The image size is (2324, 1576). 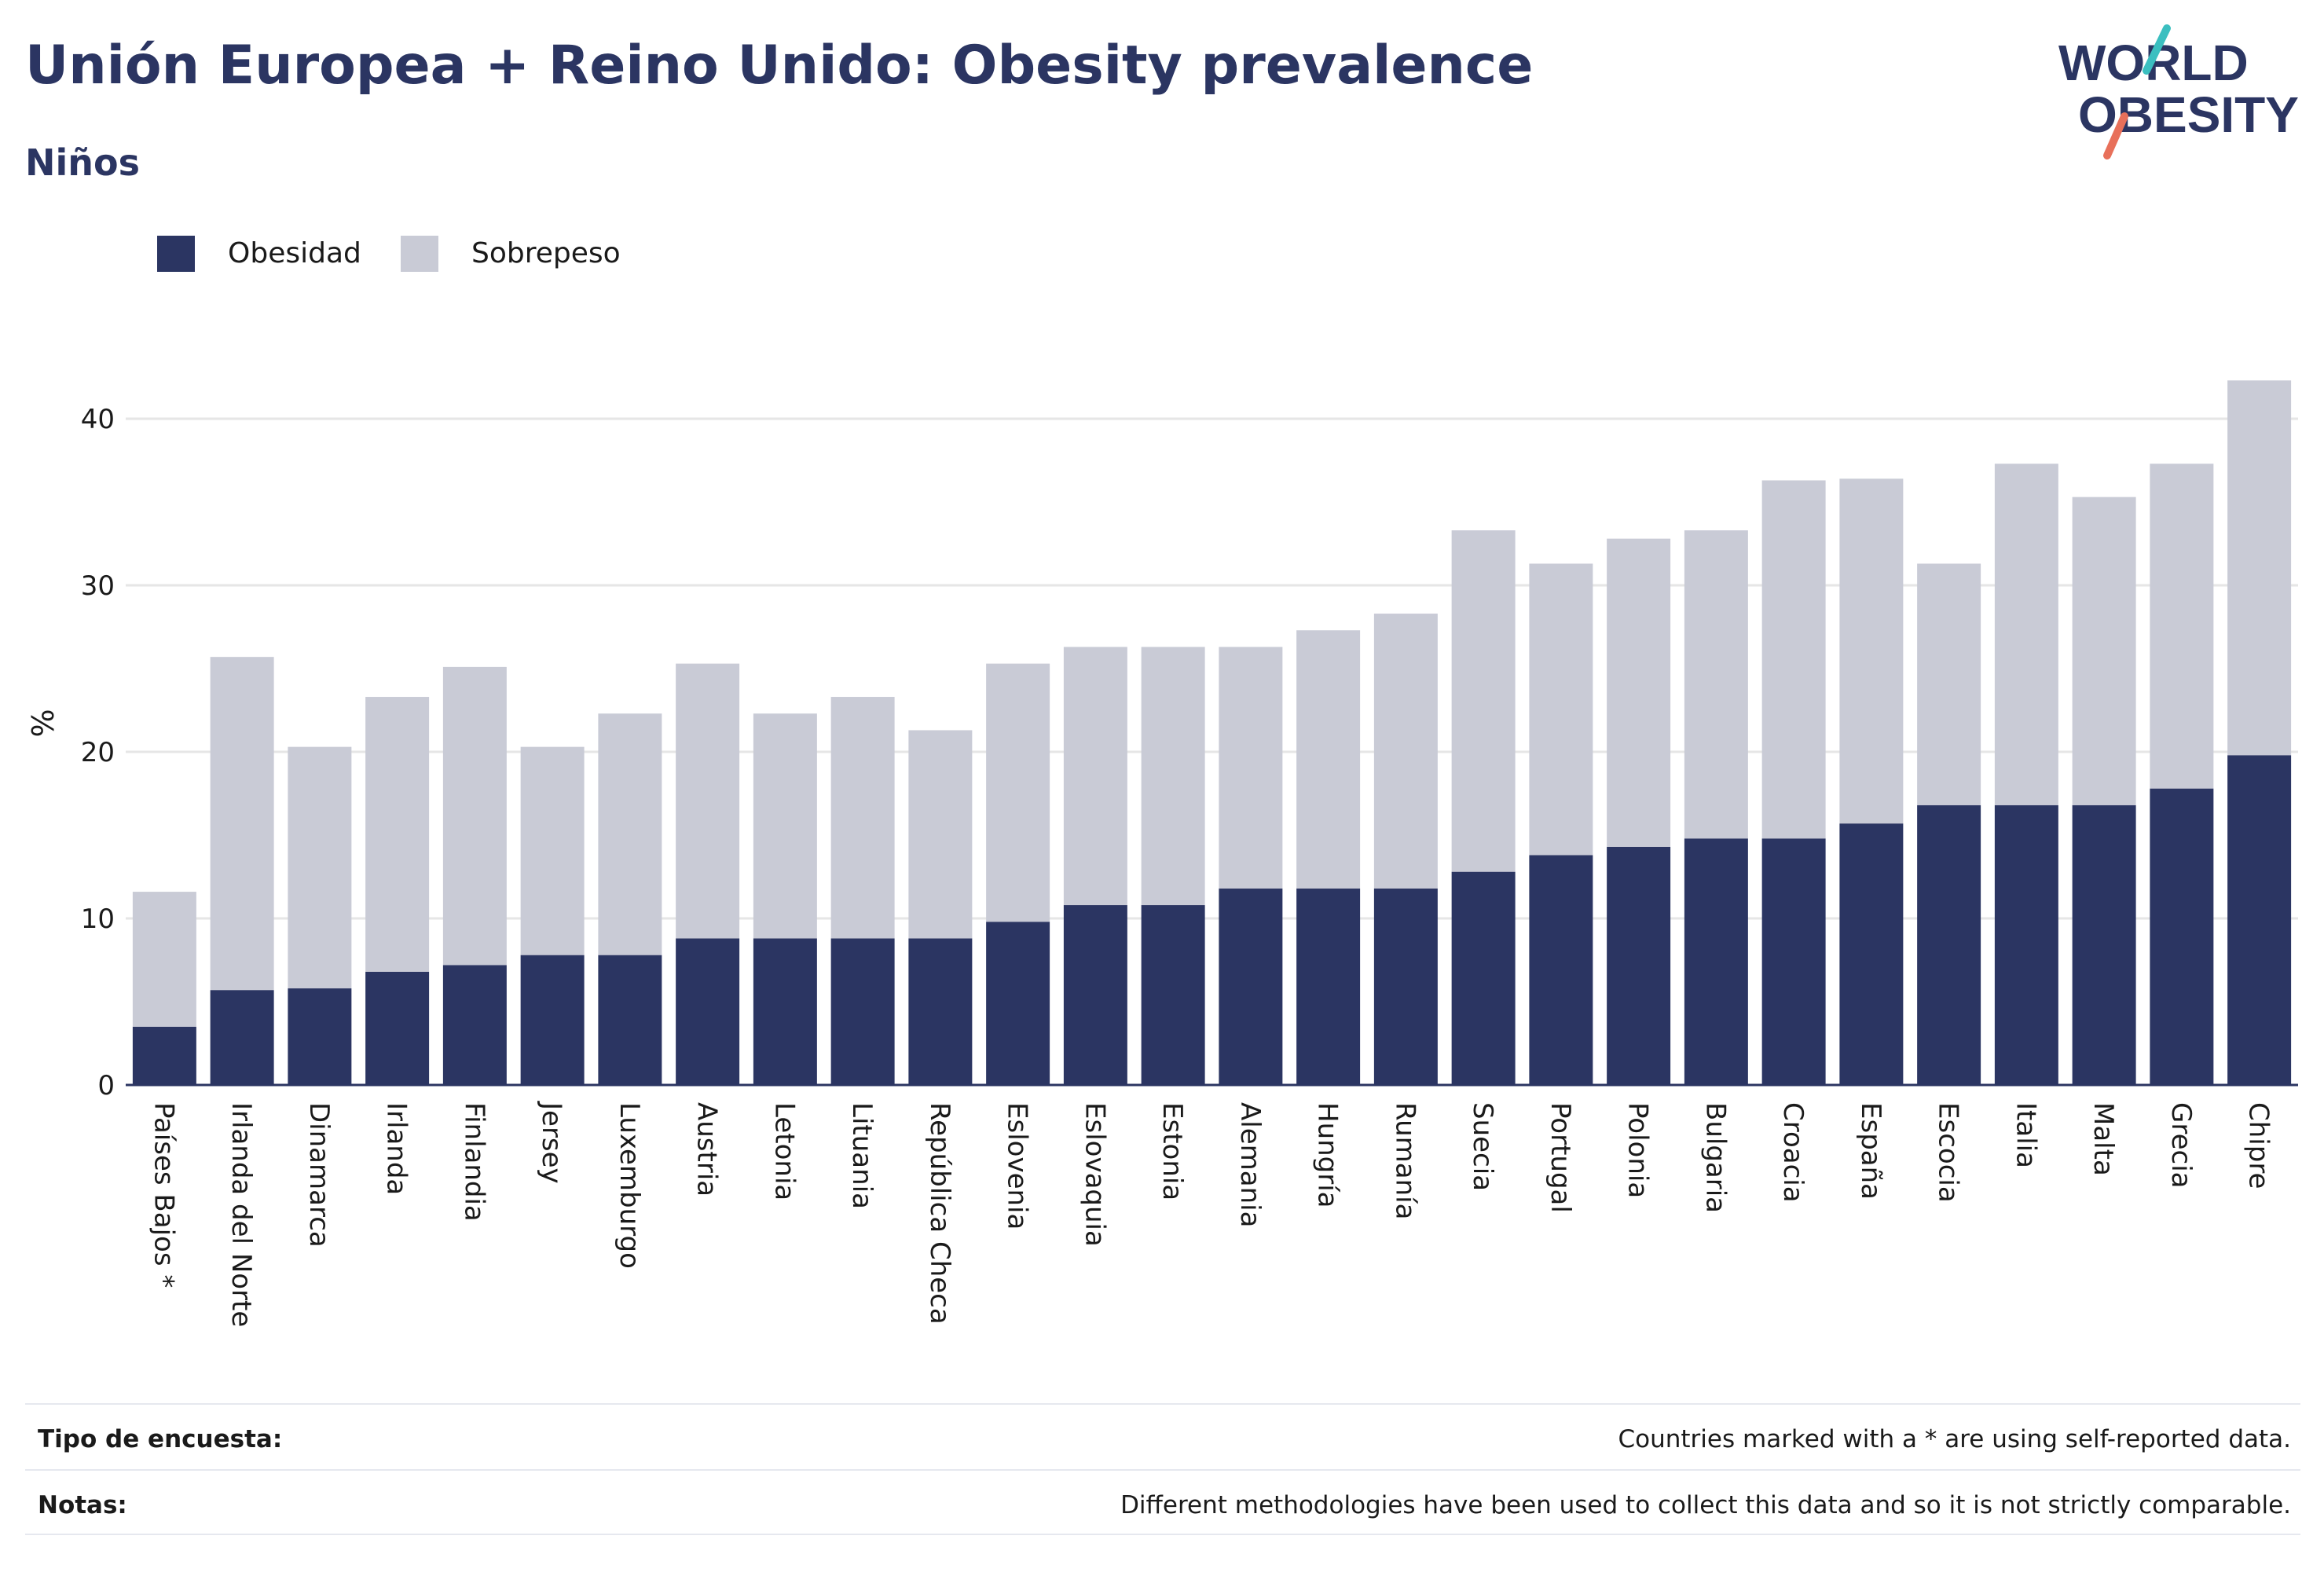 What do you see at coordinates (160, 1439) in the screenshot?
I see `footer-key-survey-type: Tipo de encuesta:` at bounding box center [160, 1439].